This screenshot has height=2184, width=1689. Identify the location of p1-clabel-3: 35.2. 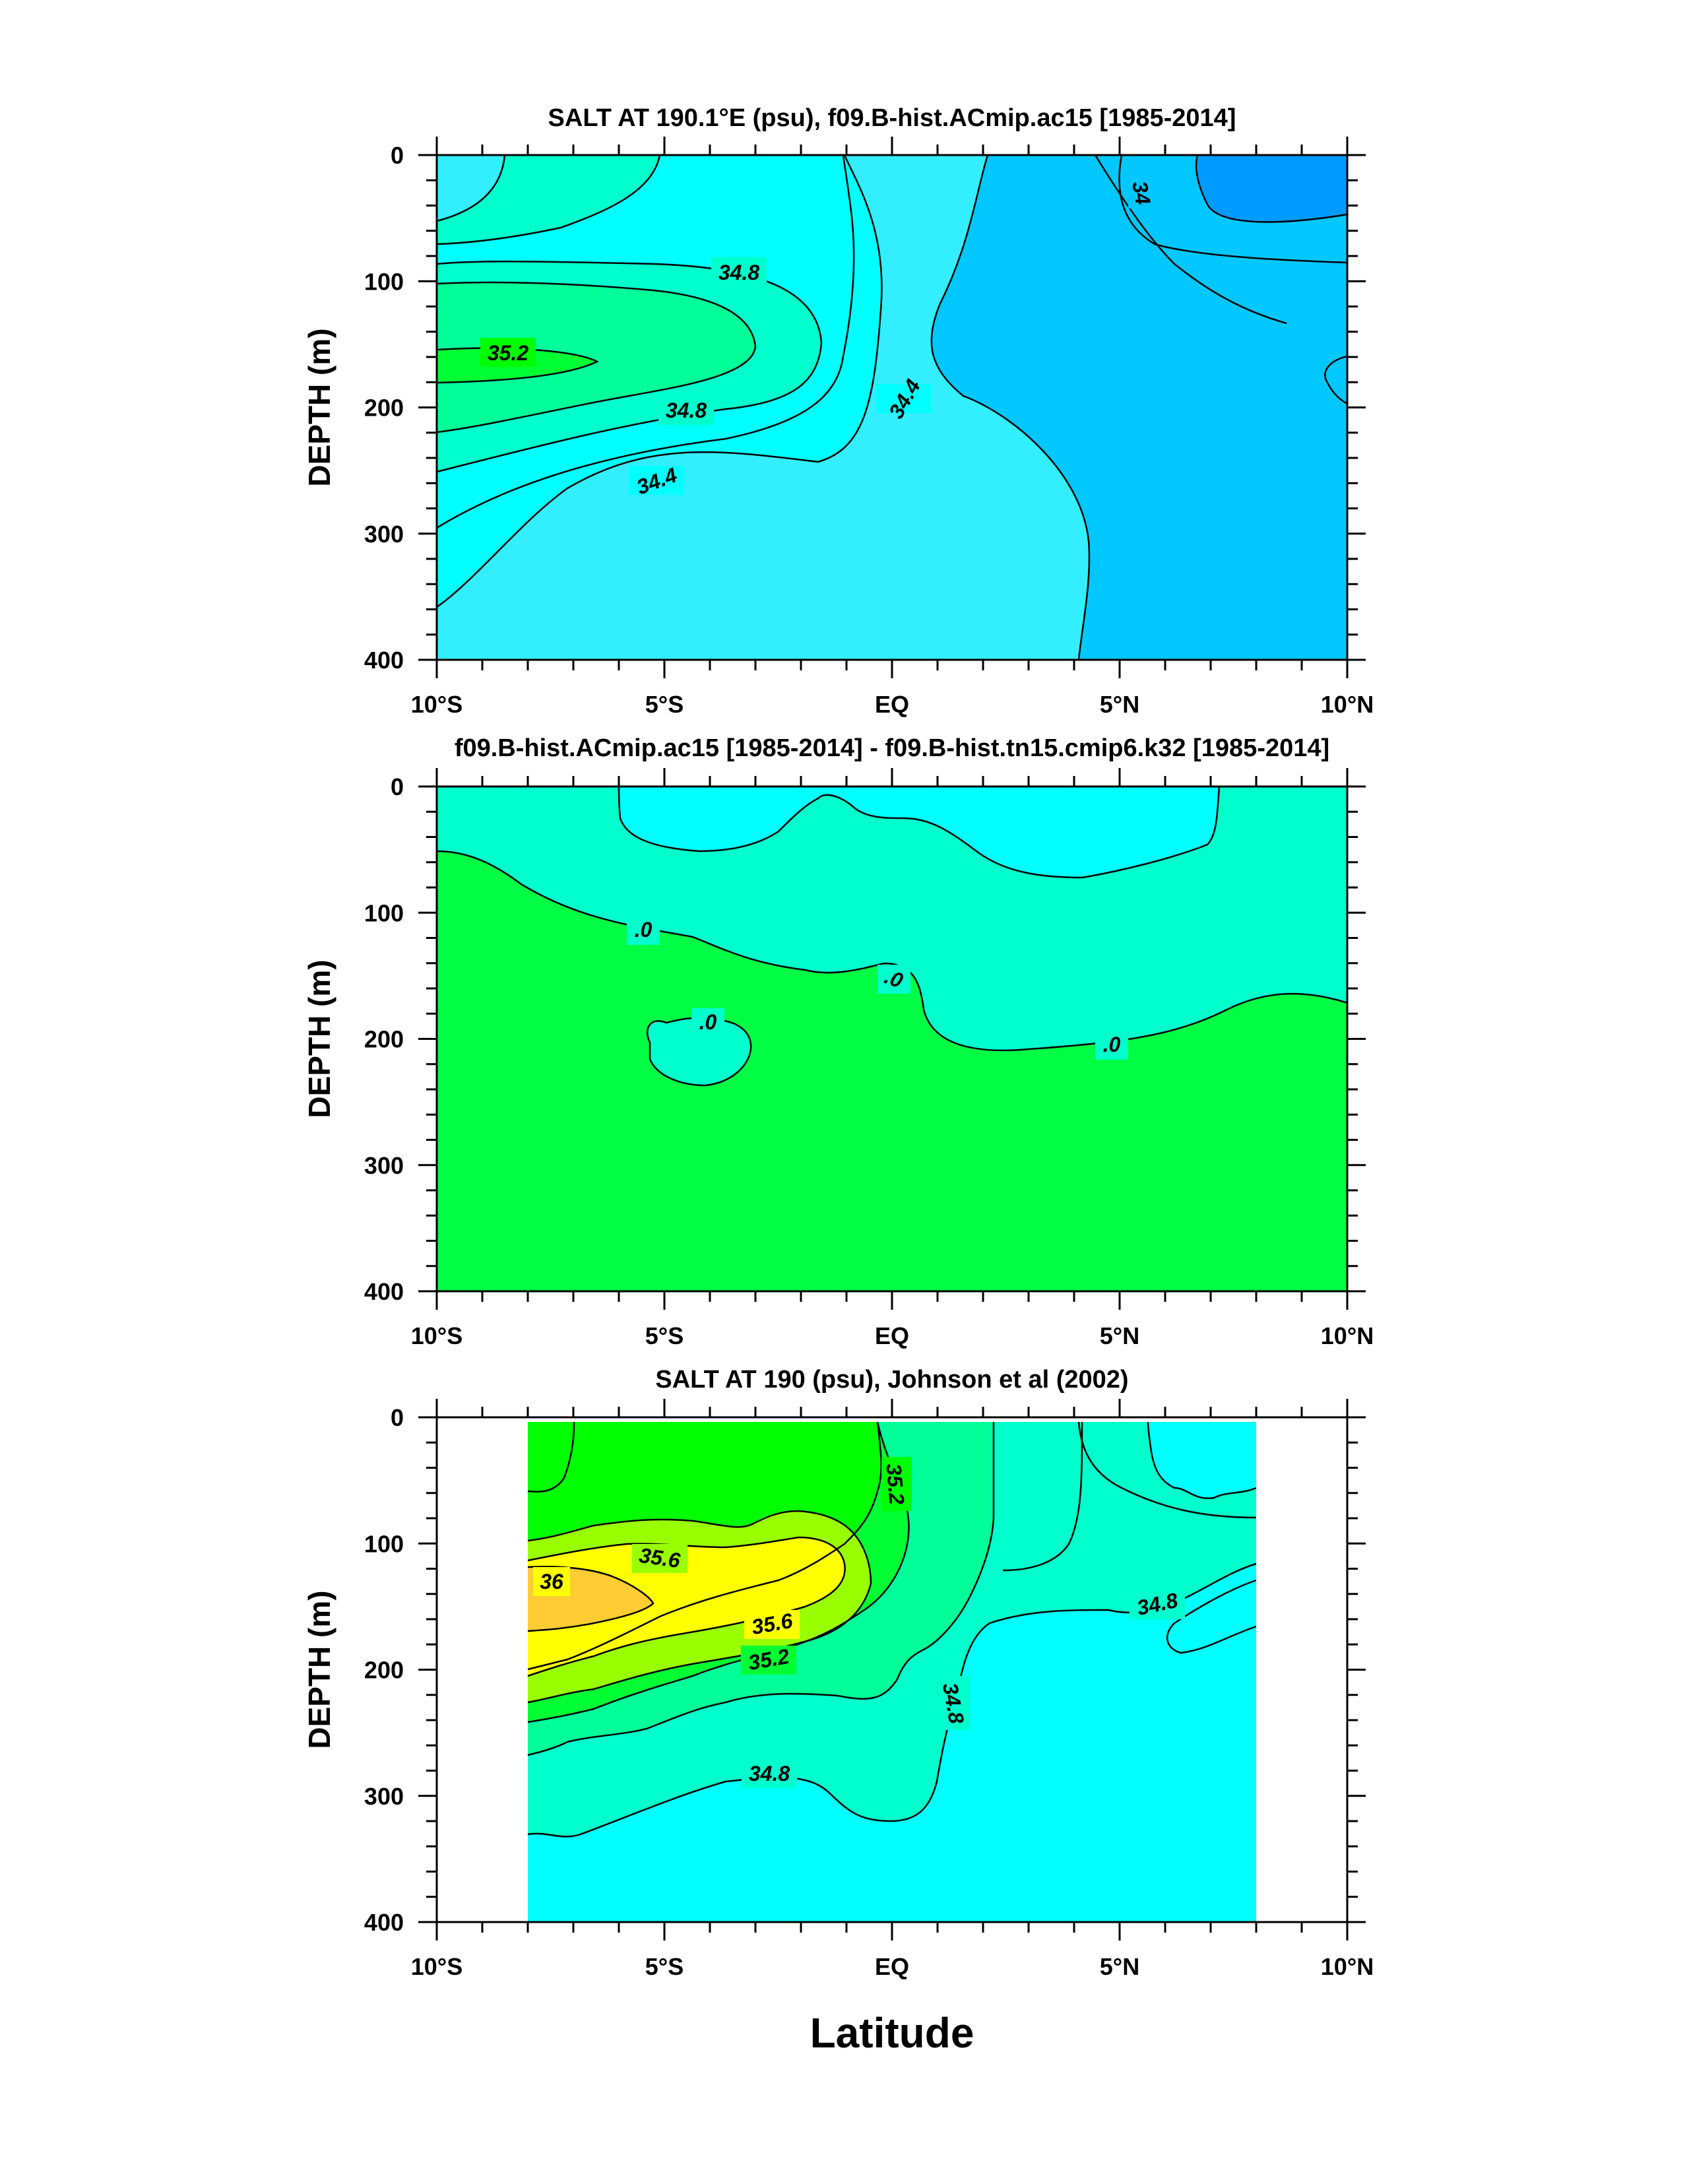
(508, 353).